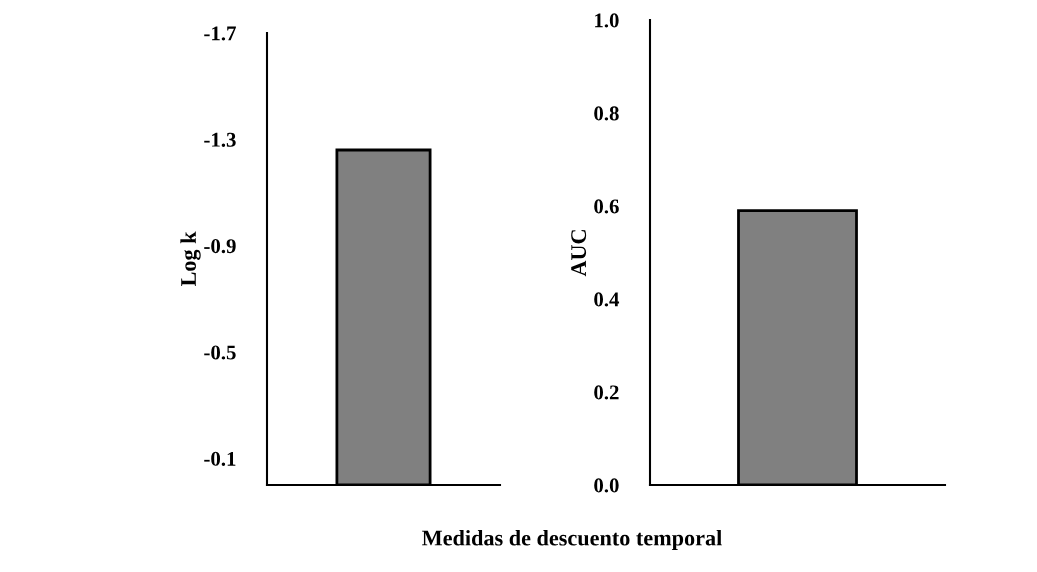  What do you see at coordinates (607, 299) in the screenshot?
I see `y-tick-label: 0.4` at bounding box center [607, 299].